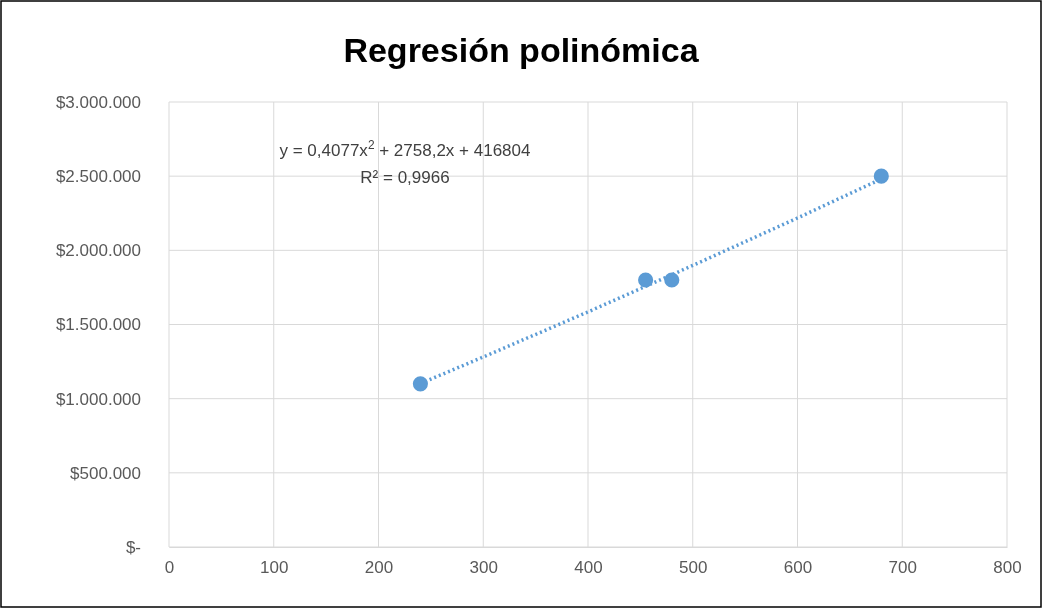  Describe the element at coordinates (405, 149) in the screenshot. I see `annotation: y = 0,4077x$^{2}$ + 2758,2x + 416804` at that location.